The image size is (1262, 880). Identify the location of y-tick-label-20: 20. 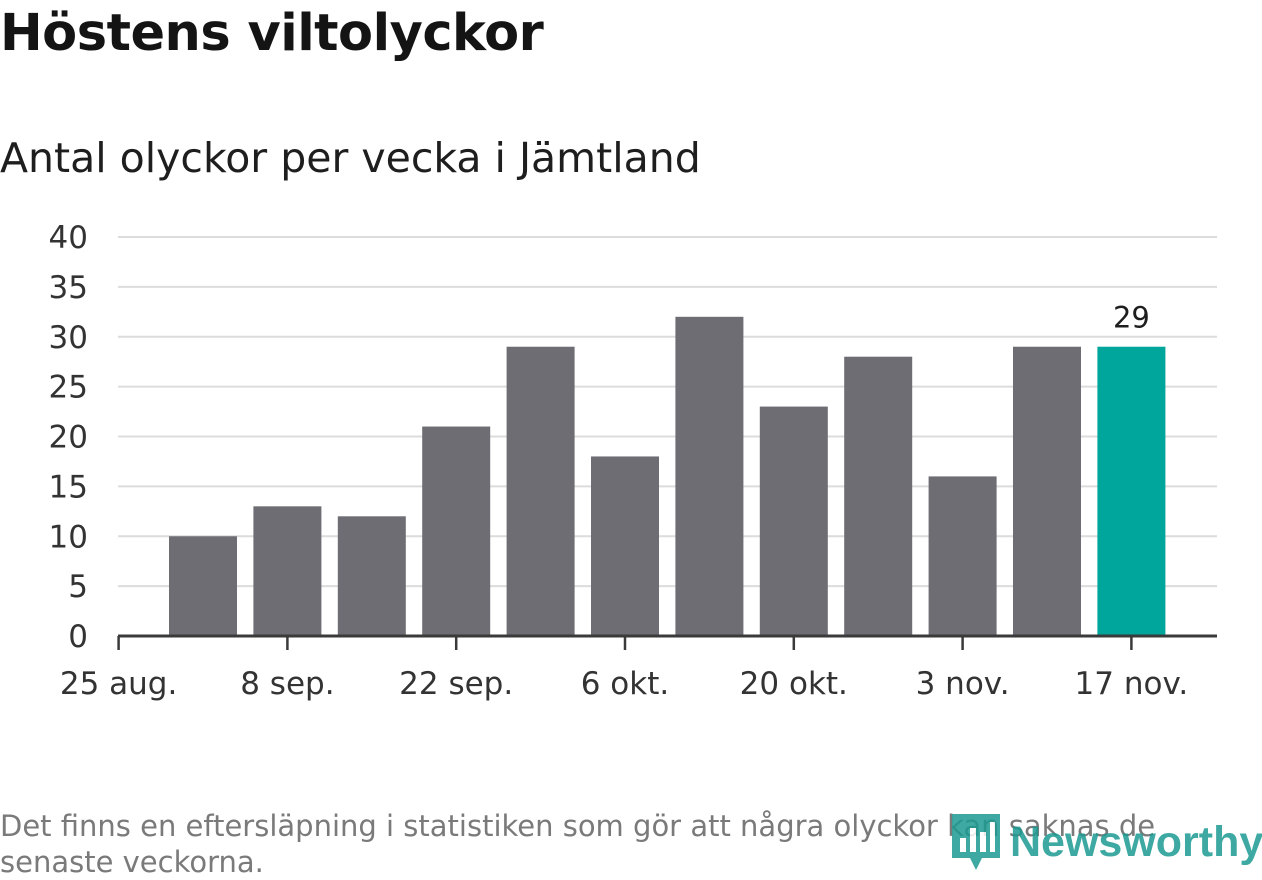
(68, 438).